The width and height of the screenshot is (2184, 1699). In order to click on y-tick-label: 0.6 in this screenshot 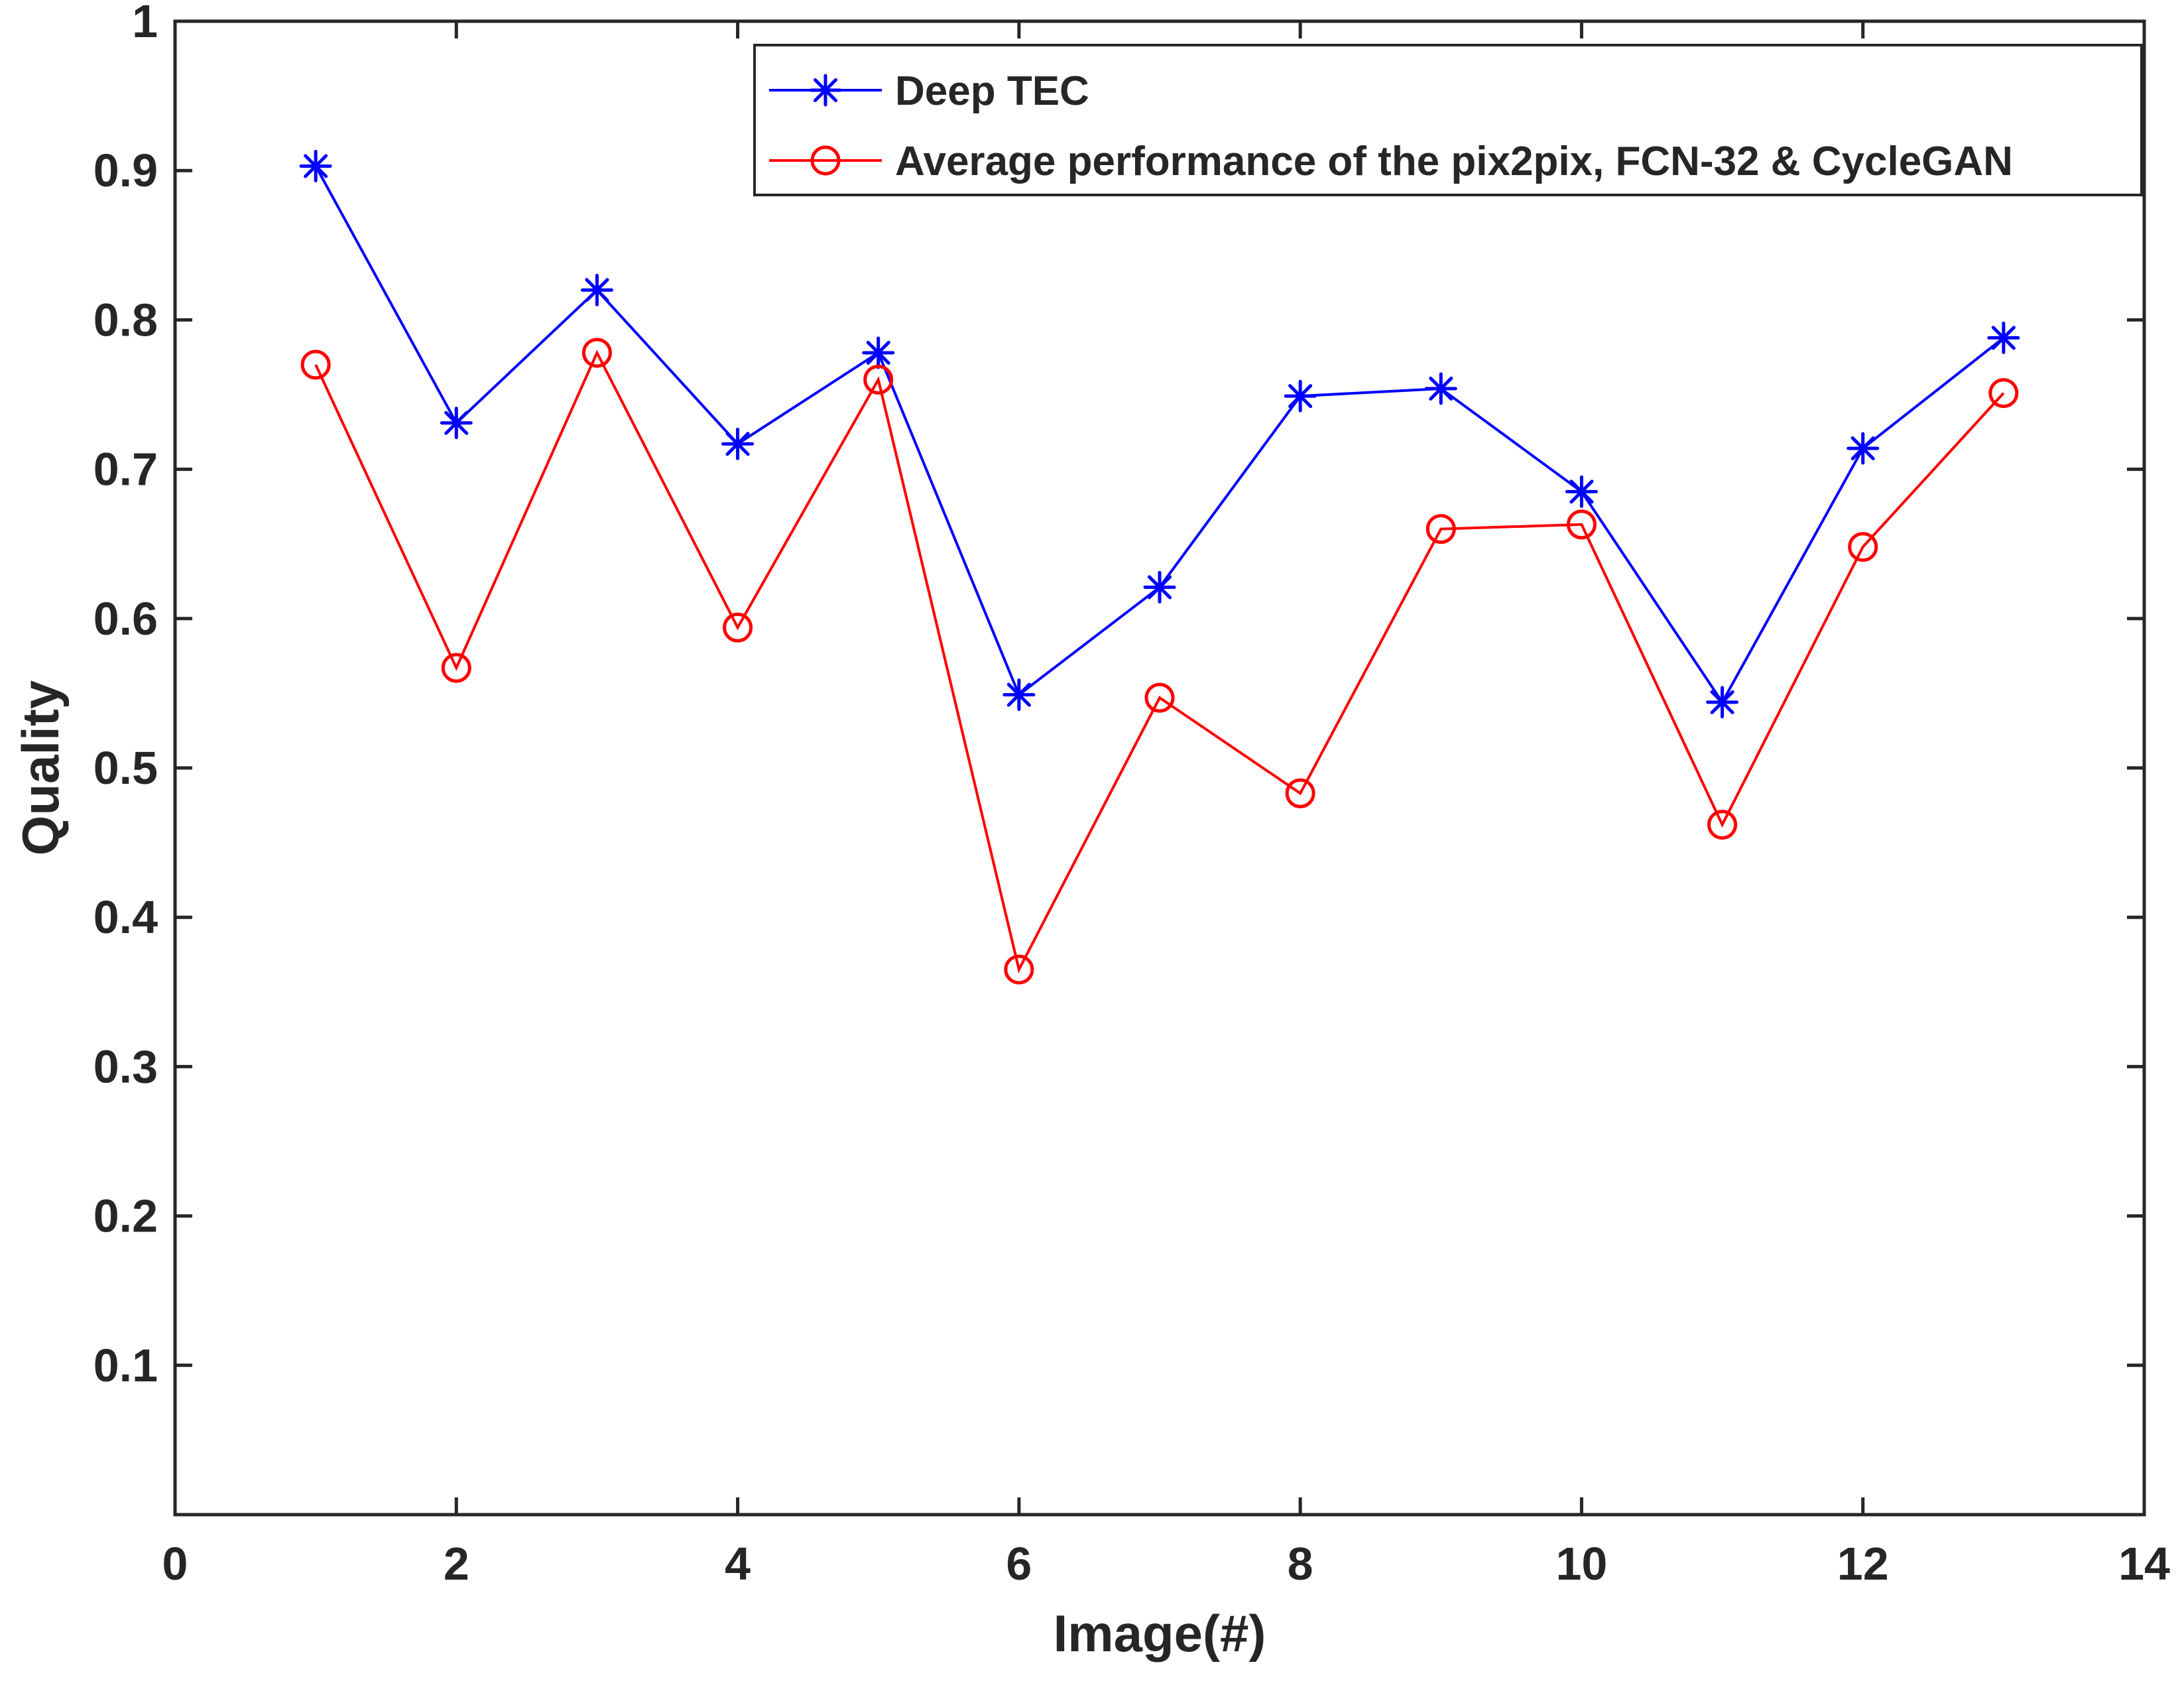, I will do `click(125, 619)`.